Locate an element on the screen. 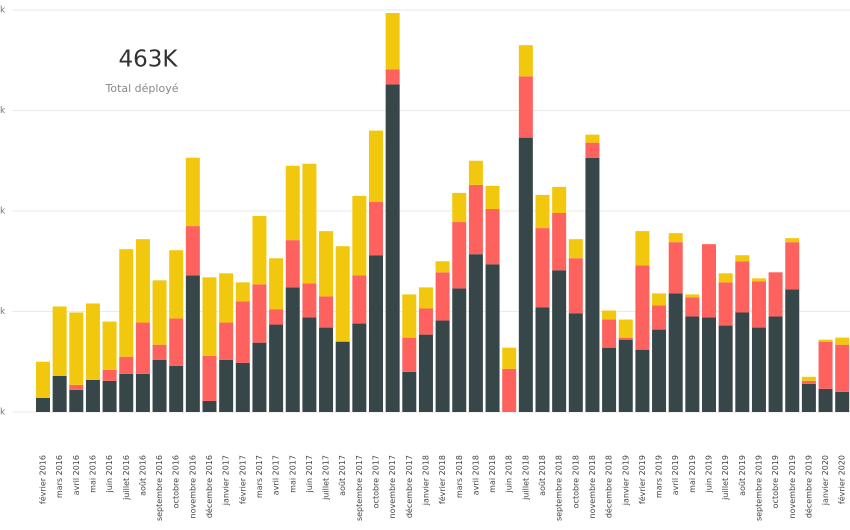  x-tick-label: juin 2018 is located at coordinates (509, 474).